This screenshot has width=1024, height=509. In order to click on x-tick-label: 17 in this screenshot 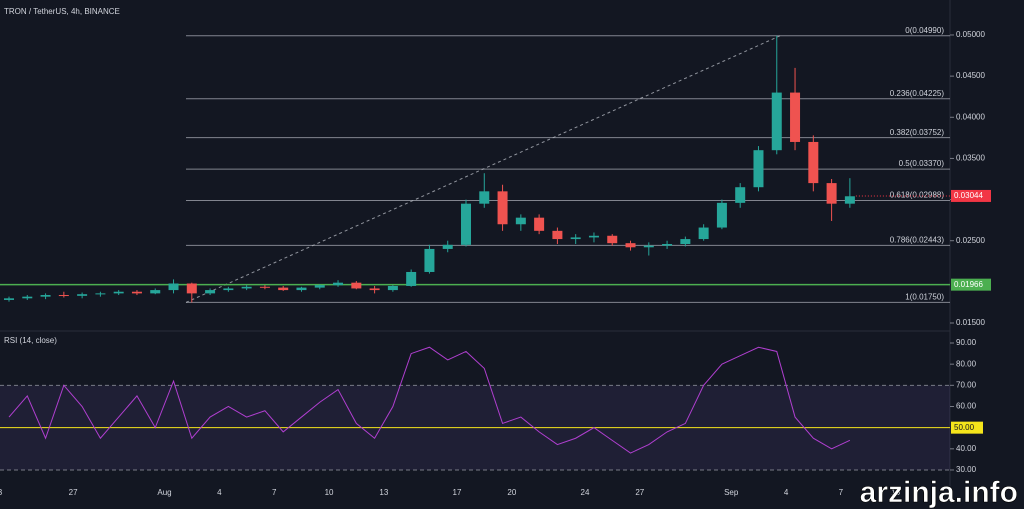, I will do `click(457, 492)`.